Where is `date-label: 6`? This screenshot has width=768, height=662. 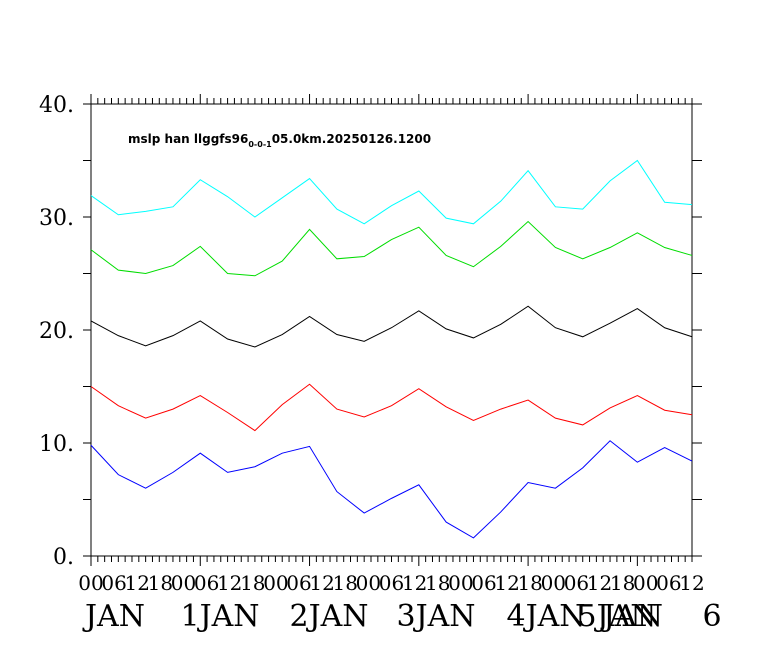 date-label: 6 is located at coordinates (711, 616).